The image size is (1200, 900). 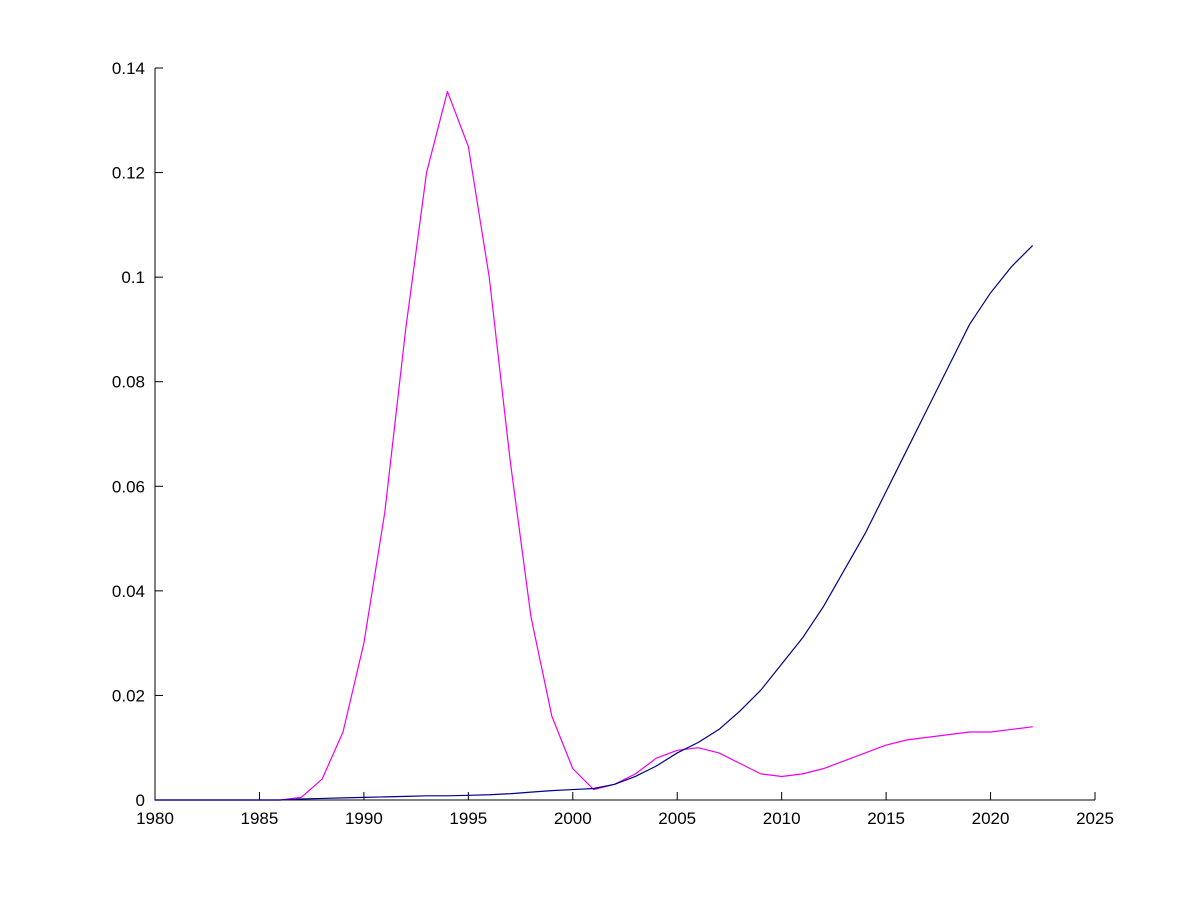 I want to click on y-tick-label: 0.02, so click(x=128, y=695).